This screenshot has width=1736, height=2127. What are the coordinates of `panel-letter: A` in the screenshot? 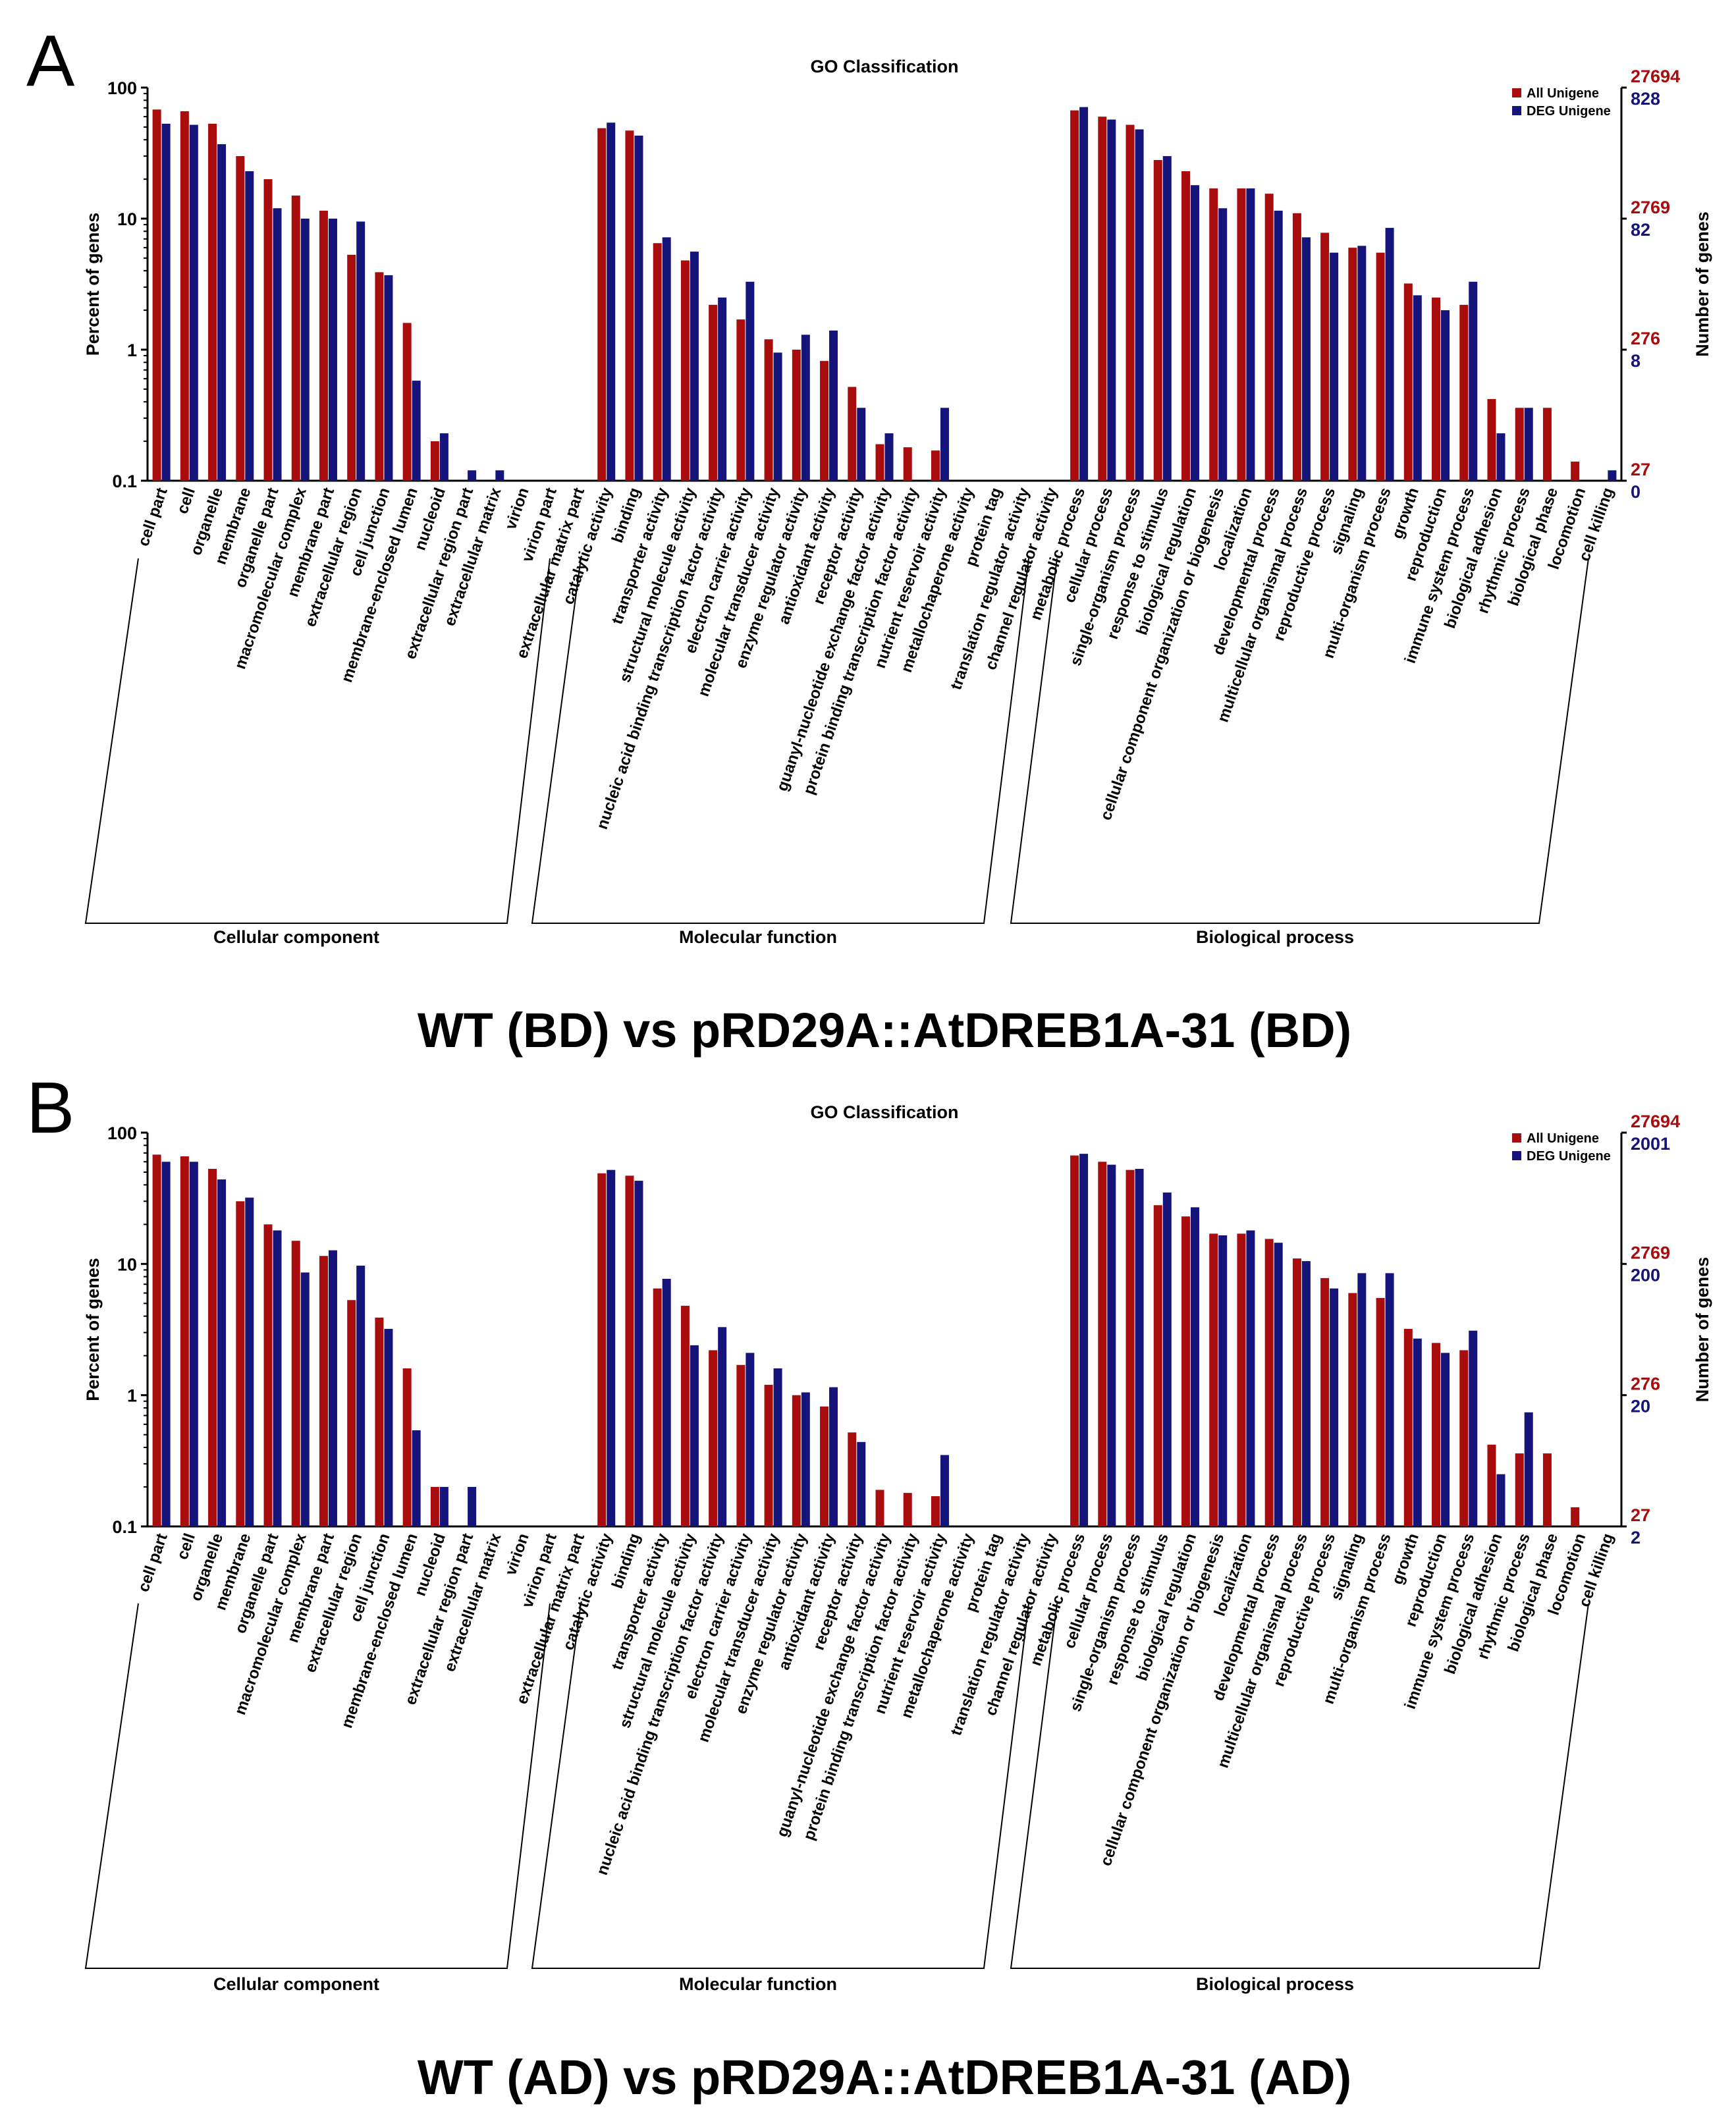 It's located at (51, 60).